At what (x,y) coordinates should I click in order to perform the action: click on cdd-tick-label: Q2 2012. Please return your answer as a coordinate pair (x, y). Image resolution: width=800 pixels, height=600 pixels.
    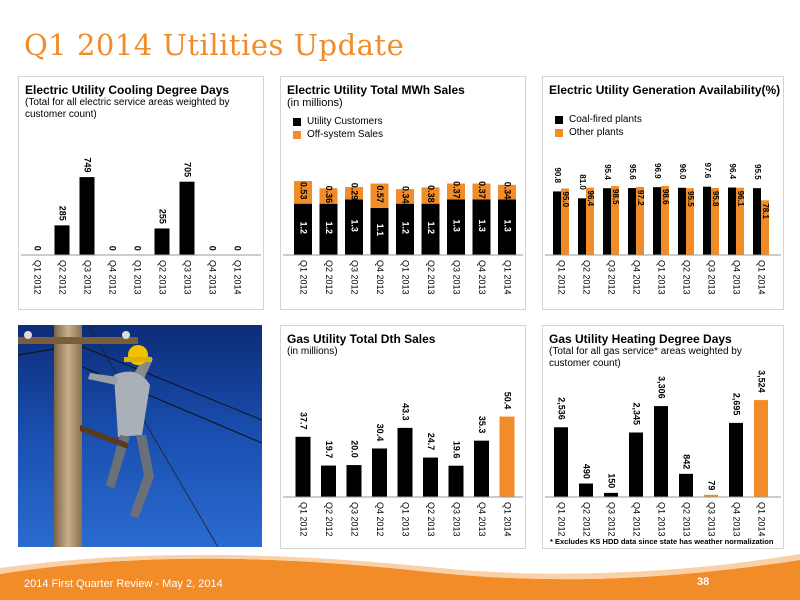
    Looking at the image, I should click on (63, 277).